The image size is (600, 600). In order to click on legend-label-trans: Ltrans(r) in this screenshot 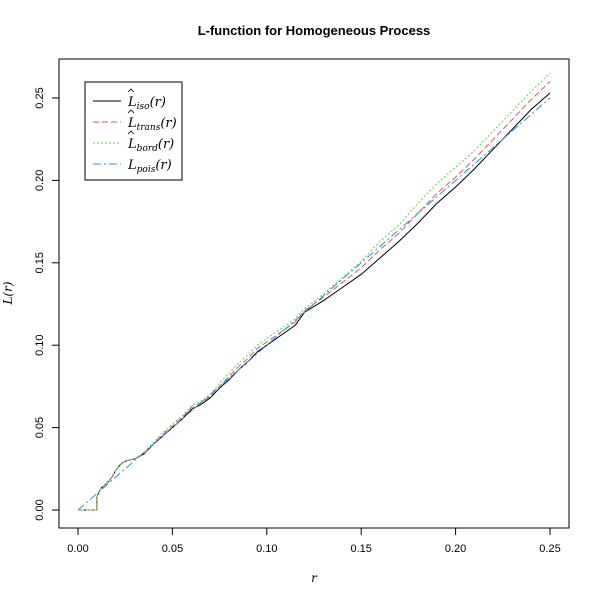, I will do `click(152, 124)`.